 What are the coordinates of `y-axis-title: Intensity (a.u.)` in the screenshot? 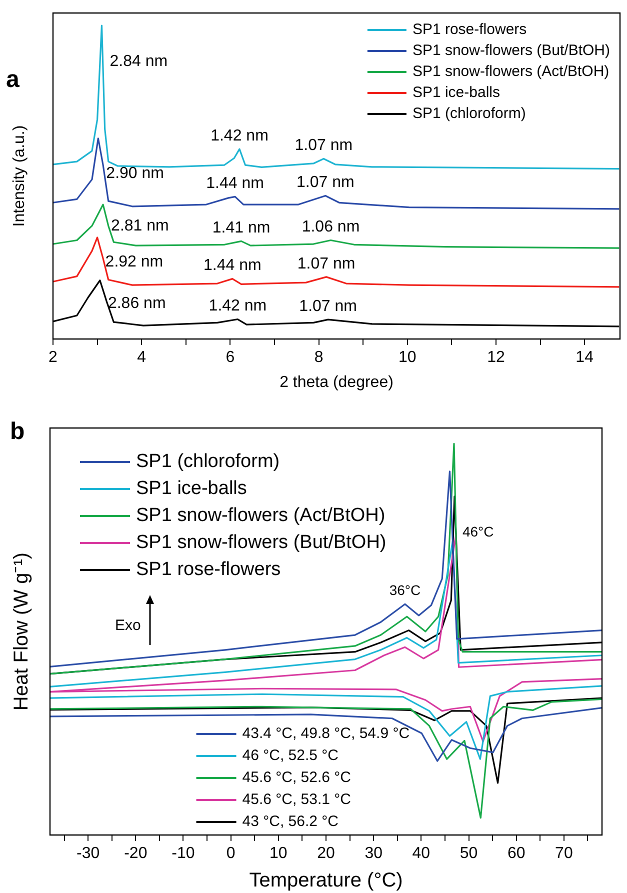 It's located at (19, 176).